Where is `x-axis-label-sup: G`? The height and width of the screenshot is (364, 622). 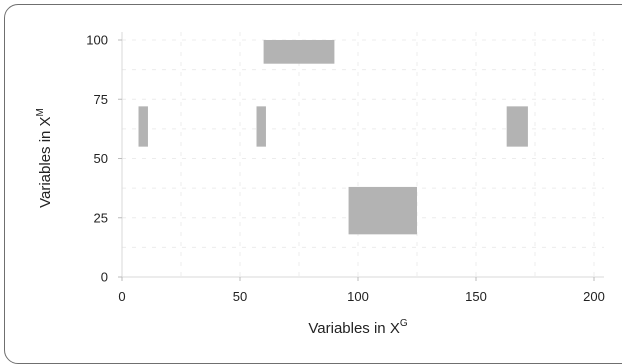
x-axis-label-sup: G is located at coordinates (404, 323).